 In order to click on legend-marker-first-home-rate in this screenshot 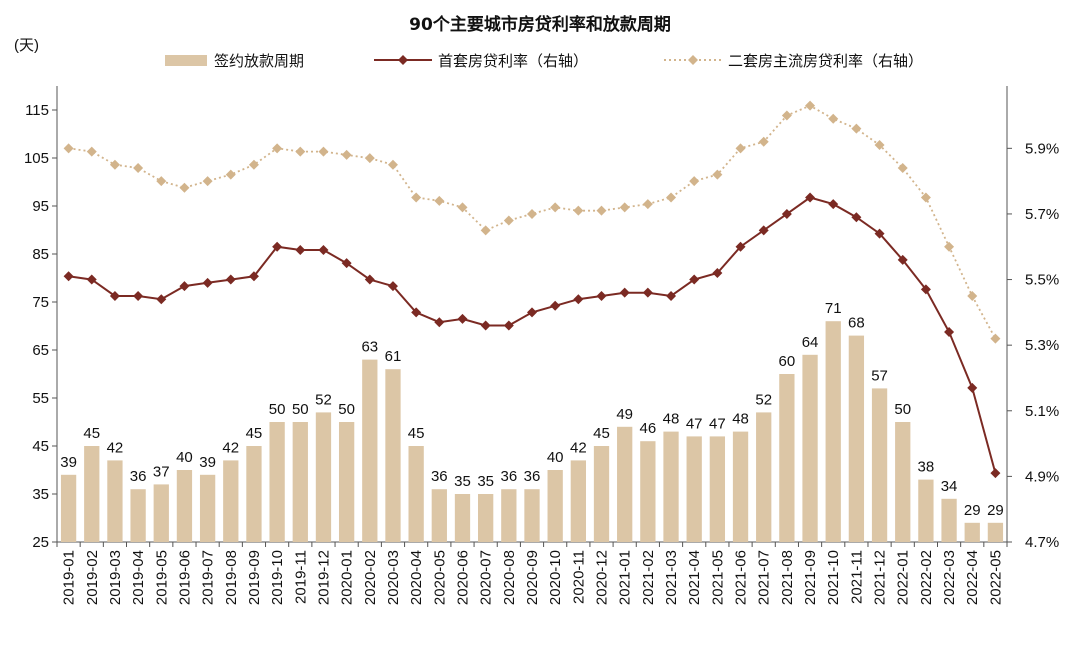, I will do `click(403, 60)`.